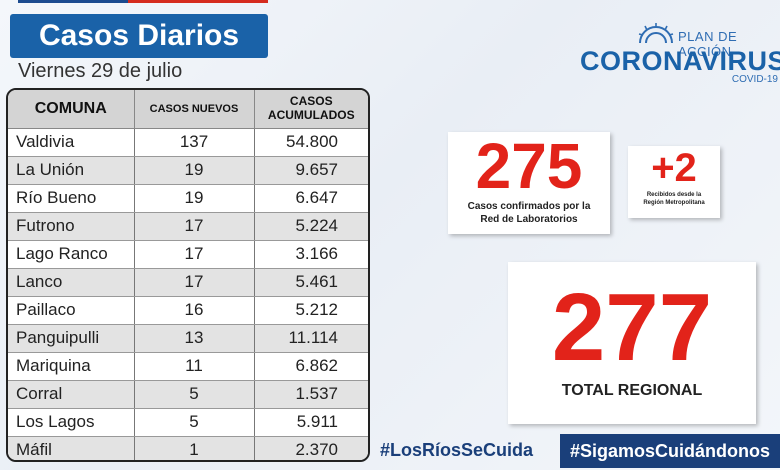 This screenshot has width=780, height=470. I want to click on cell-casos-acumulados: 3.166, so click(311, 254).